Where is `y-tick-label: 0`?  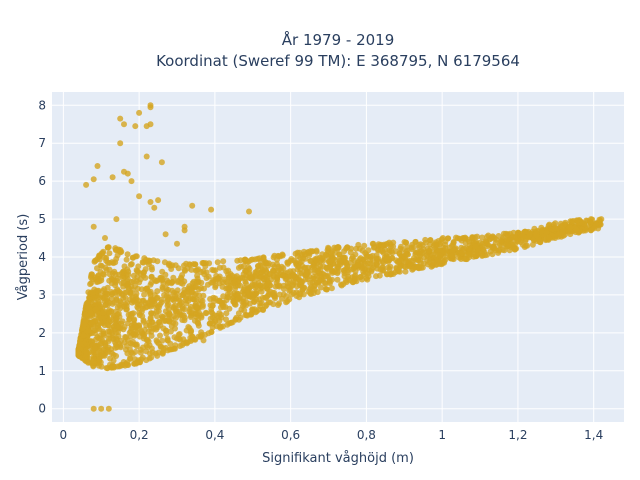
y-tick-label: 0 is located at coordinates (42, 409).